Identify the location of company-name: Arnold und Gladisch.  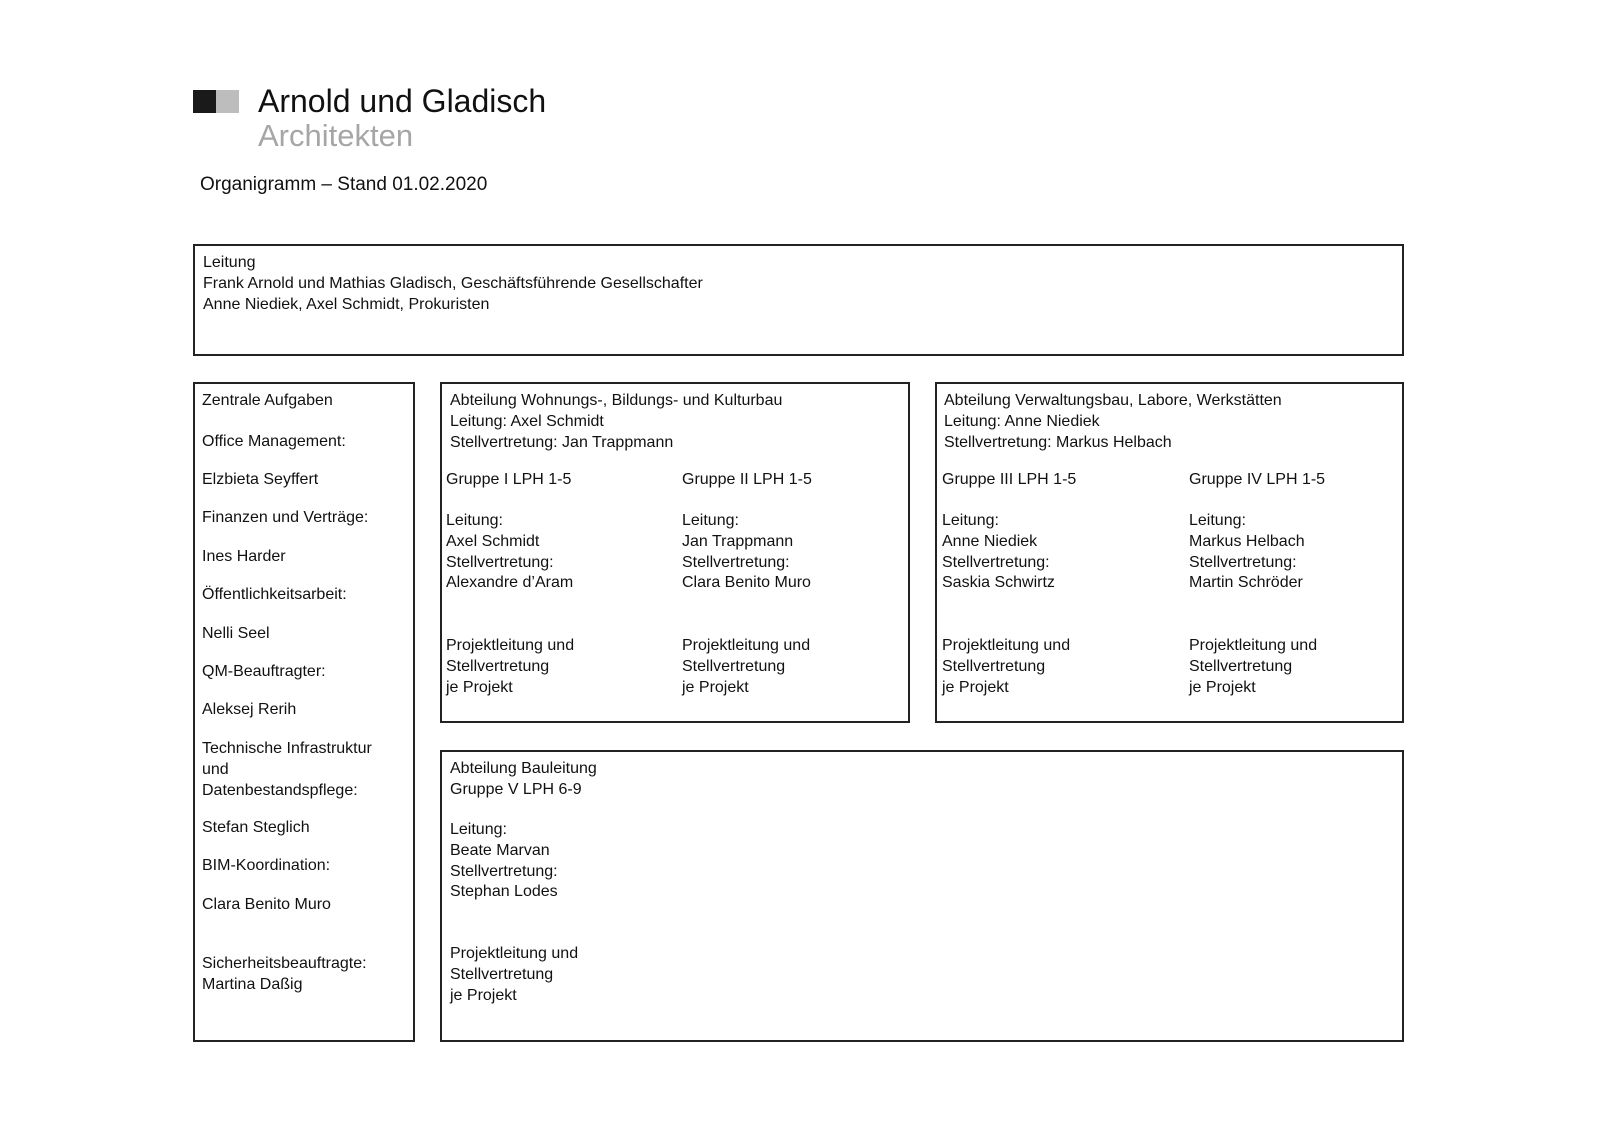
(402, 101).